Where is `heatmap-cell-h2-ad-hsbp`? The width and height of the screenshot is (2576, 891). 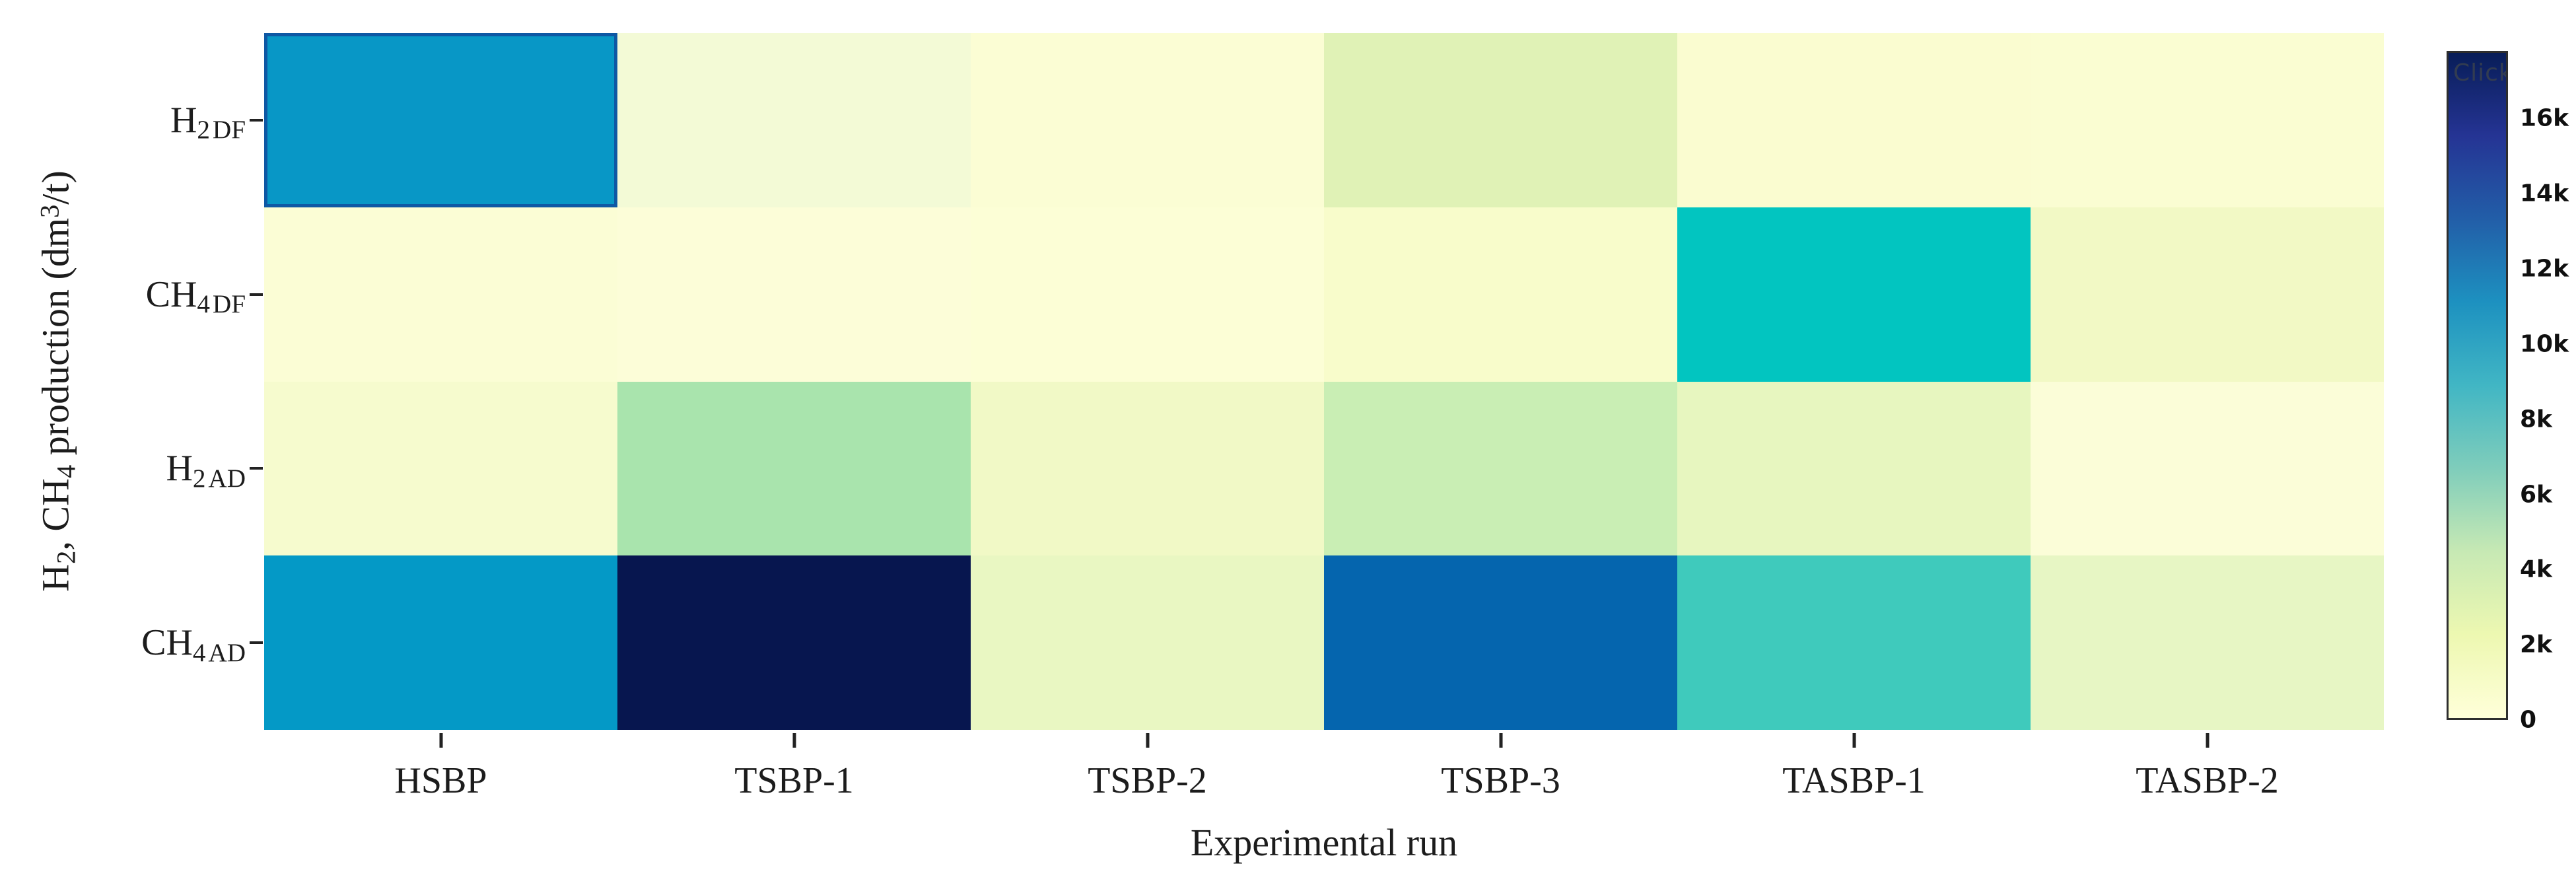 heatmap-cell-h2-ad-hsbp is located at coordinates (440, 468).